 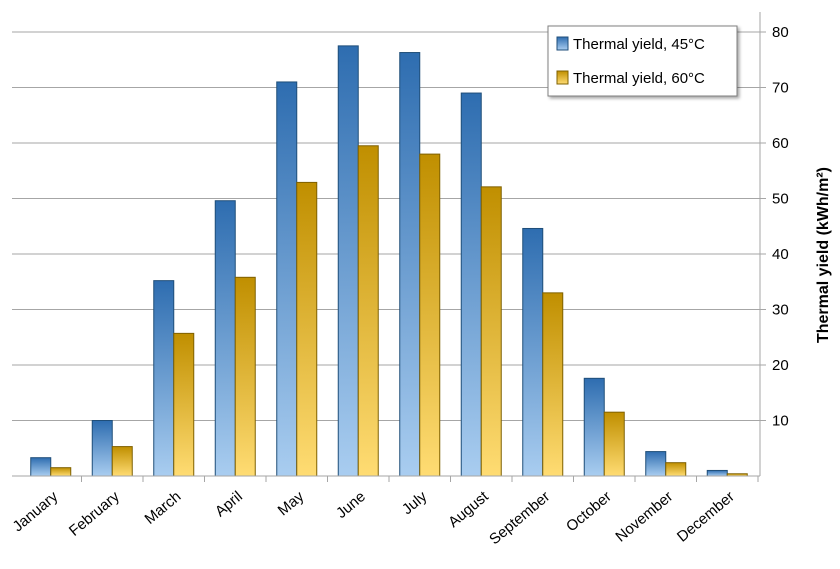 What do you see at coordinates (594, 427) in the screenshot?
I see `bar-45c-october` at bounding box center [594, 427].